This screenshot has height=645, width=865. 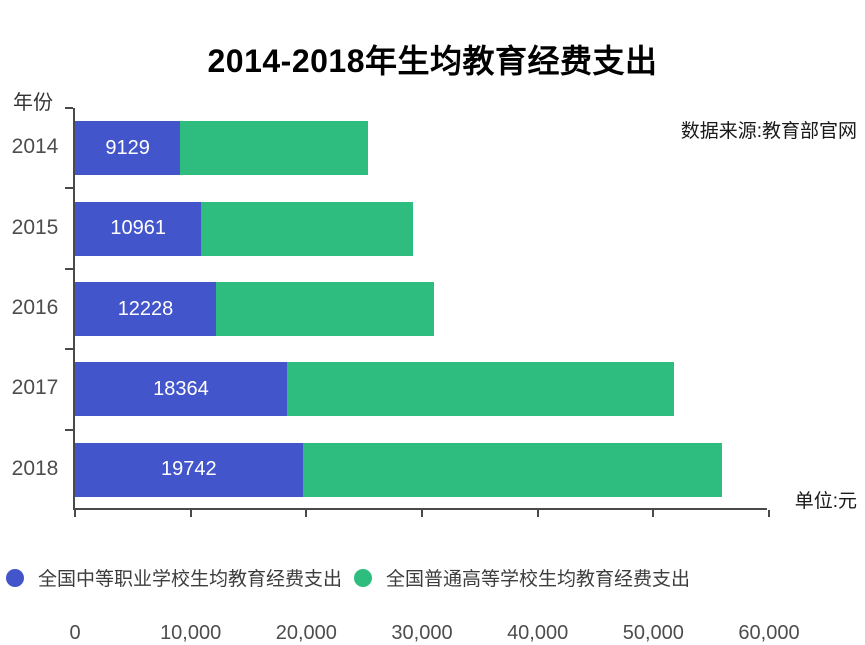 I want to click on bar-higher-ed-2018, so click(x=512, y=469).